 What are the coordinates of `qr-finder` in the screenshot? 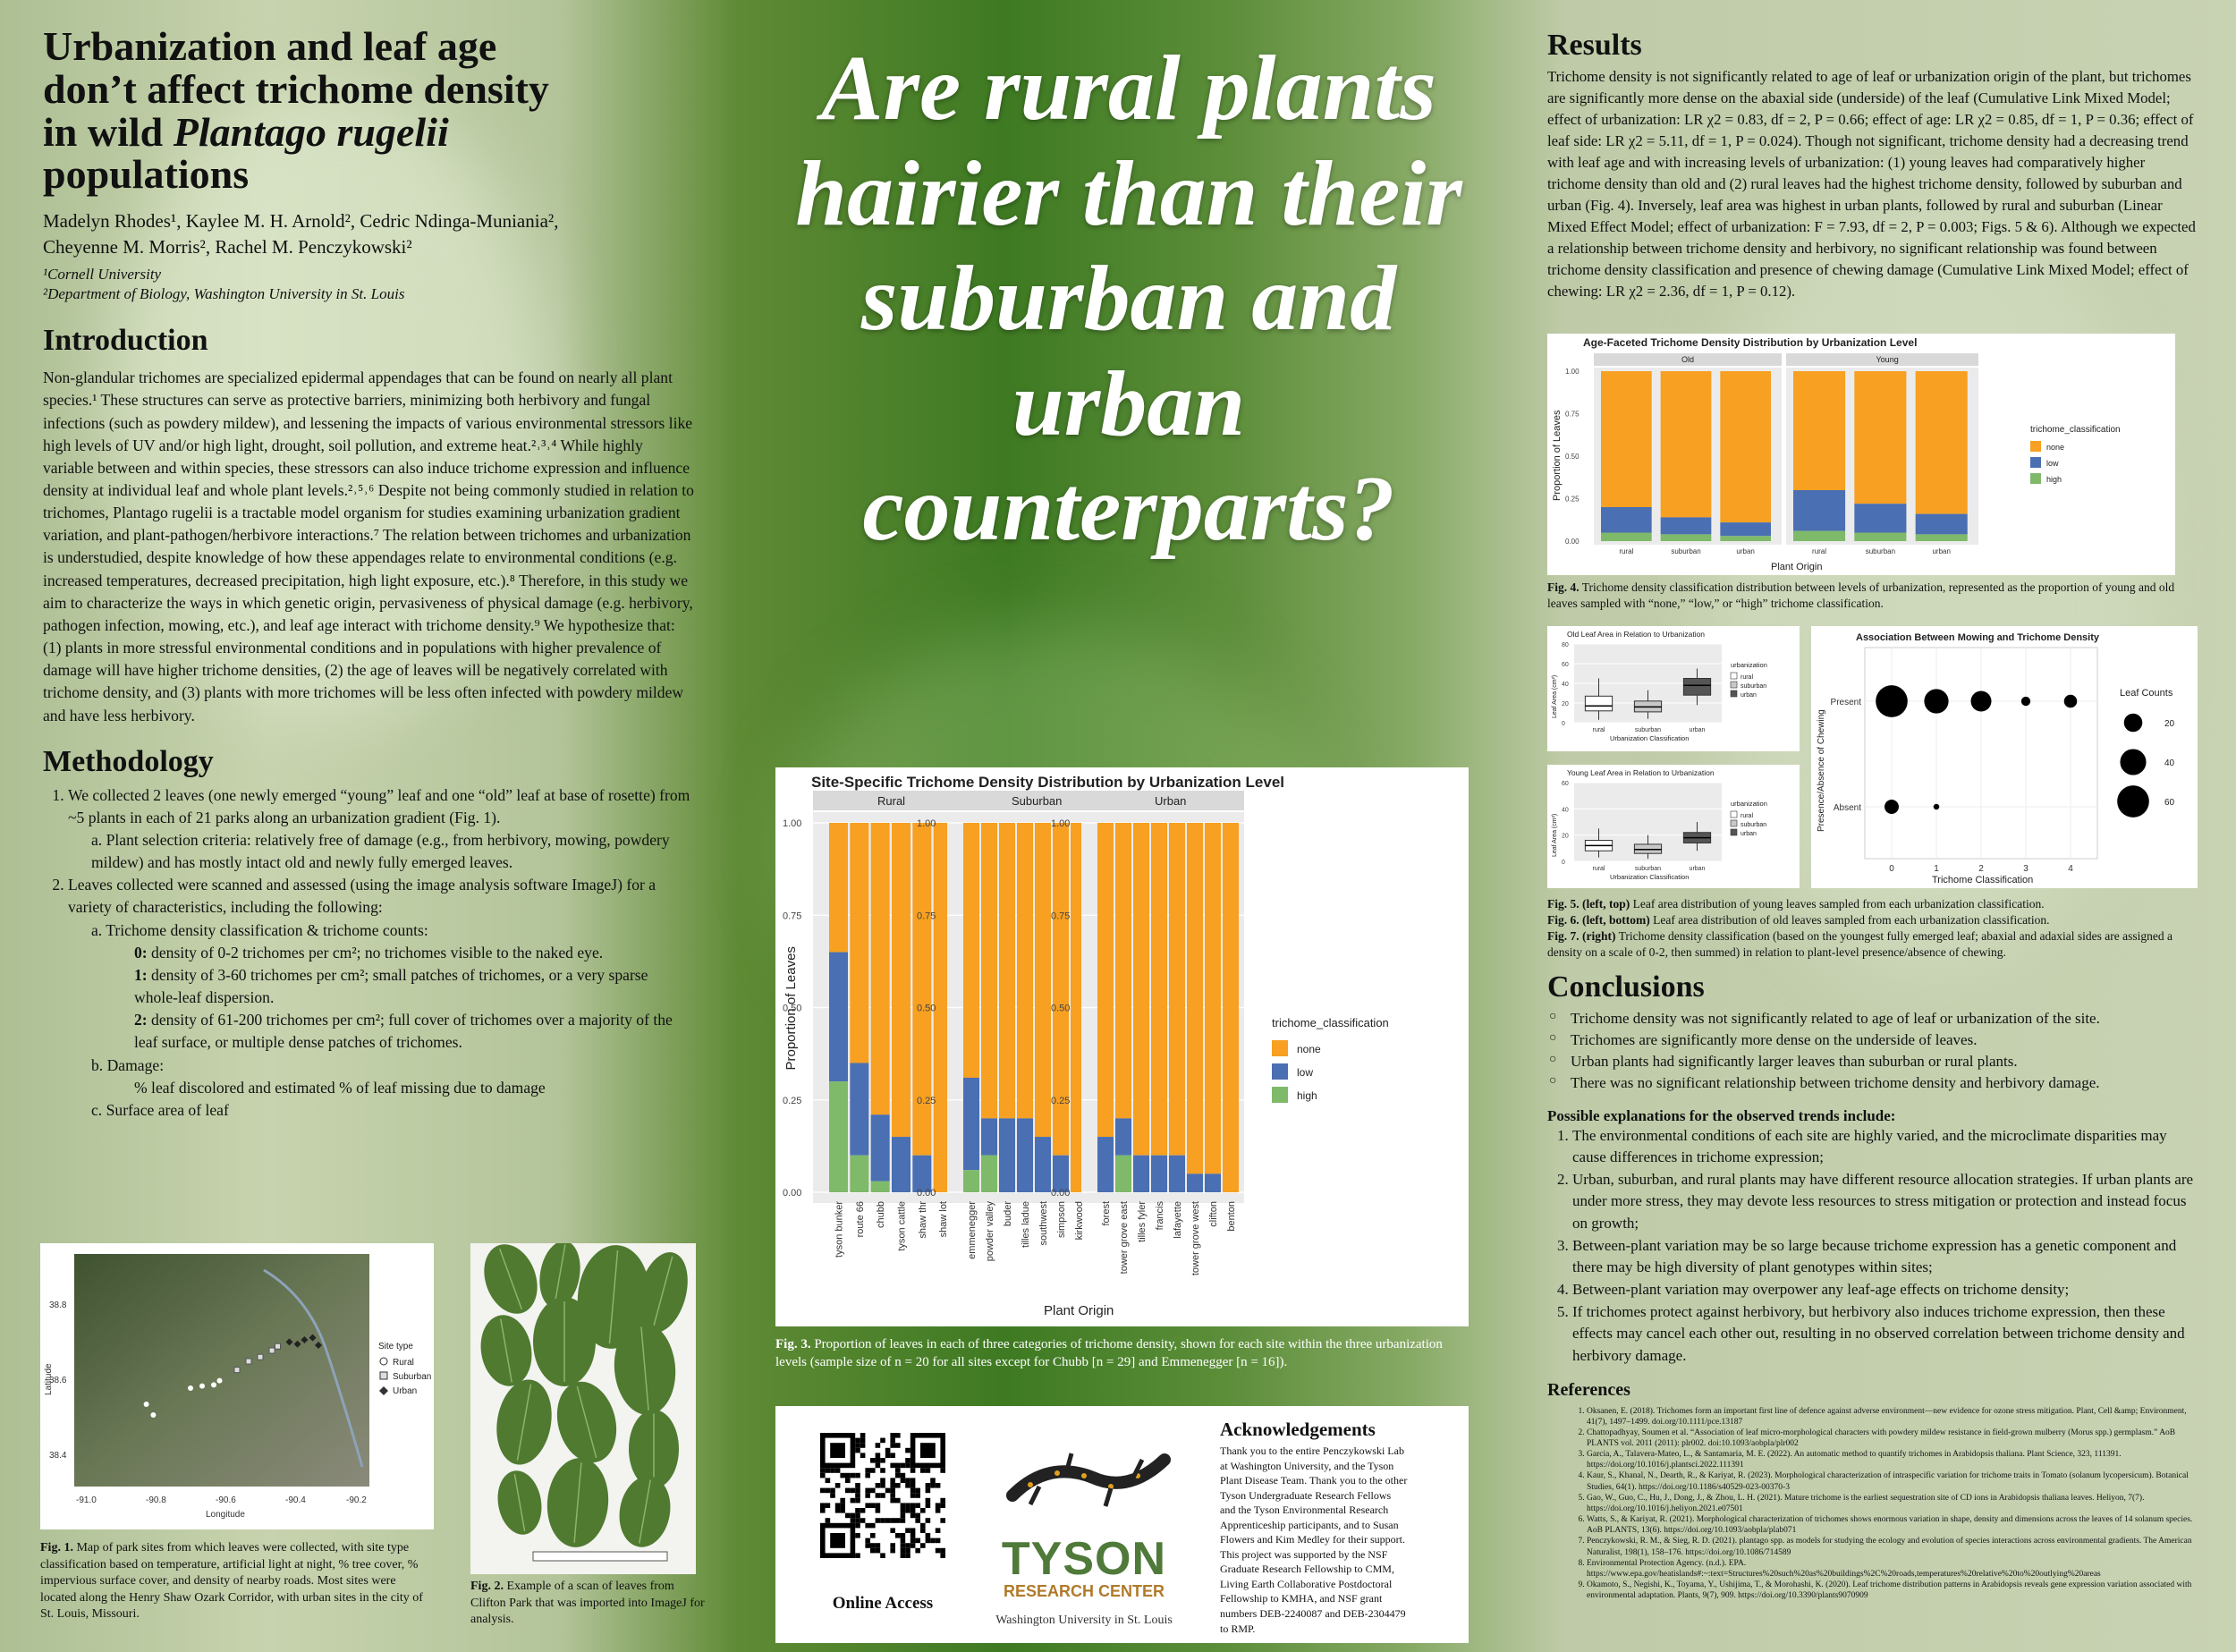 It's located at (928, 1450).